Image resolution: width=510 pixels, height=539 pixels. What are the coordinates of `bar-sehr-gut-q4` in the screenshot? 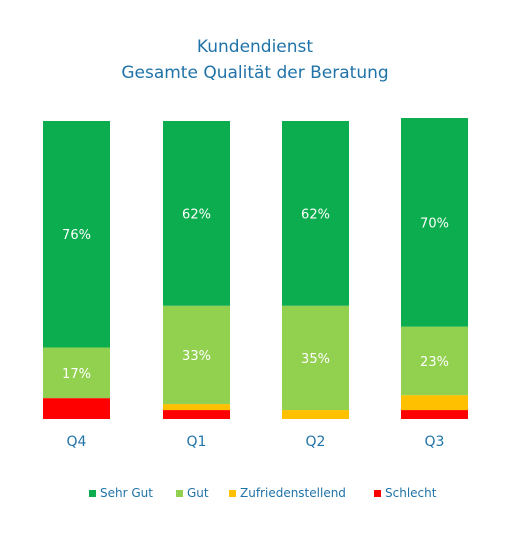 It's located at (76, 234).